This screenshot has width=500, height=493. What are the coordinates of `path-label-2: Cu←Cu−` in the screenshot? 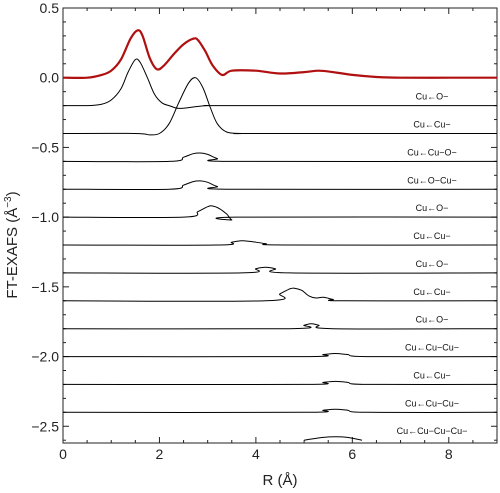 It's located at (431, 124).